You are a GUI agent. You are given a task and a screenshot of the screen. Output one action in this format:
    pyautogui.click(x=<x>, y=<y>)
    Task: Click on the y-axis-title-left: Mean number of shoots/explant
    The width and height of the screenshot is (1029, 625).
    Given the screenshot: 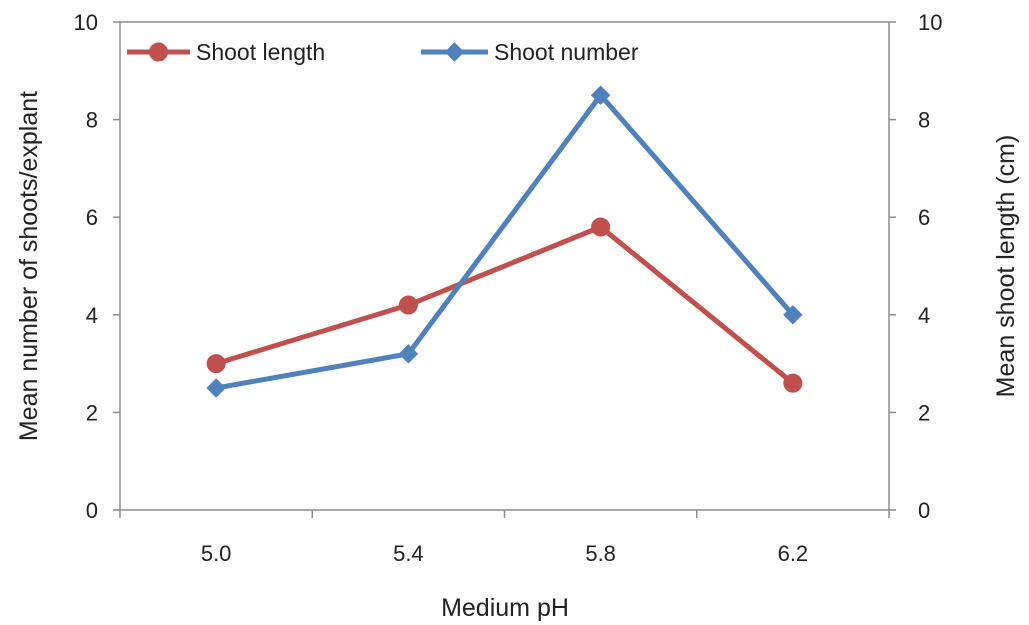 What is the action you would take?
    pyautogui.click(x=29, y=266)
    